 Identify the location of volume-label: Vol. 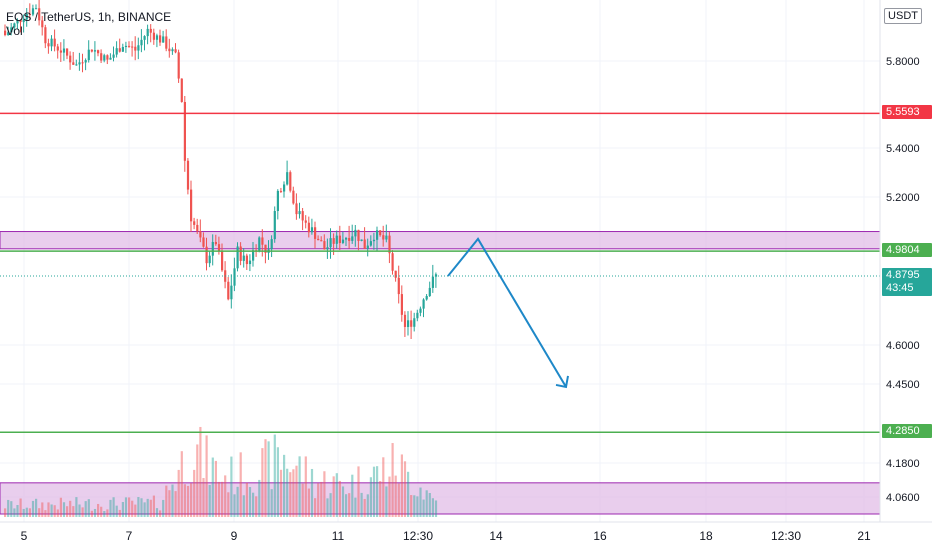
(14, 31).